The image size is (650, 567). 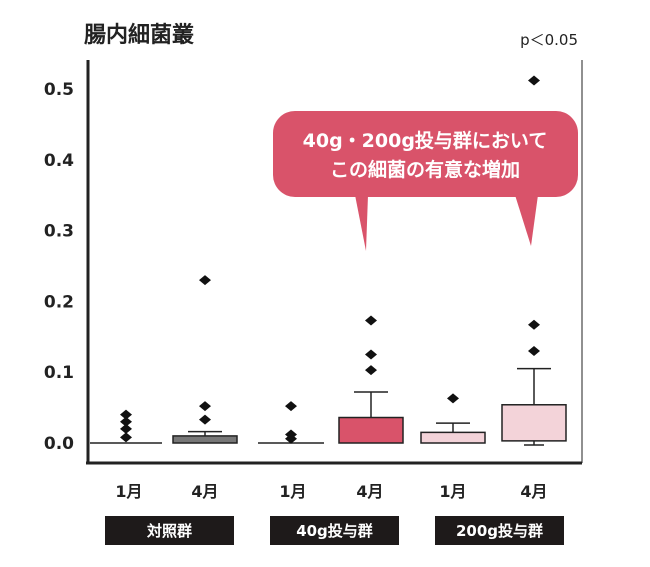 What do you see at coordinates (425, 154) in the screenshot?
I see `callout-body` at bounding box center [425, 154].